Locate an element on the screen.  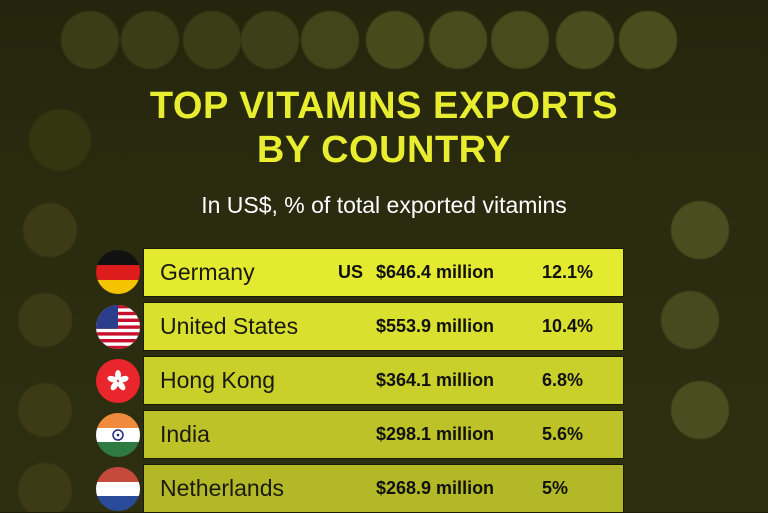
export-percent: 5.6% is located at coordinates (563, 434).